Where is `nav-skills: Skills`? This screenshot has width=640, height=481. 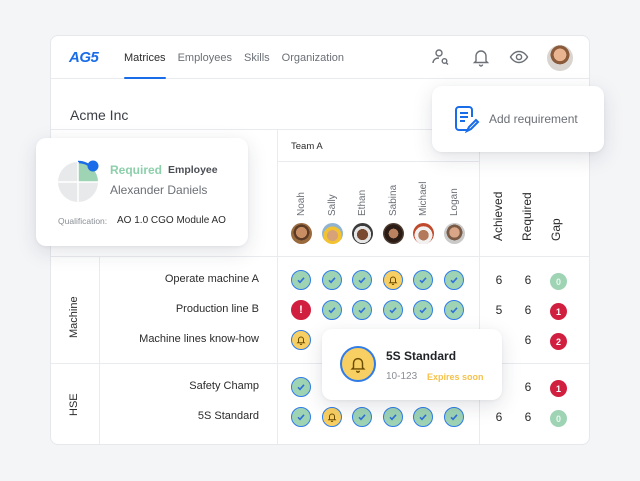
nav-skills: Skills is located at coordinates (256, 58).